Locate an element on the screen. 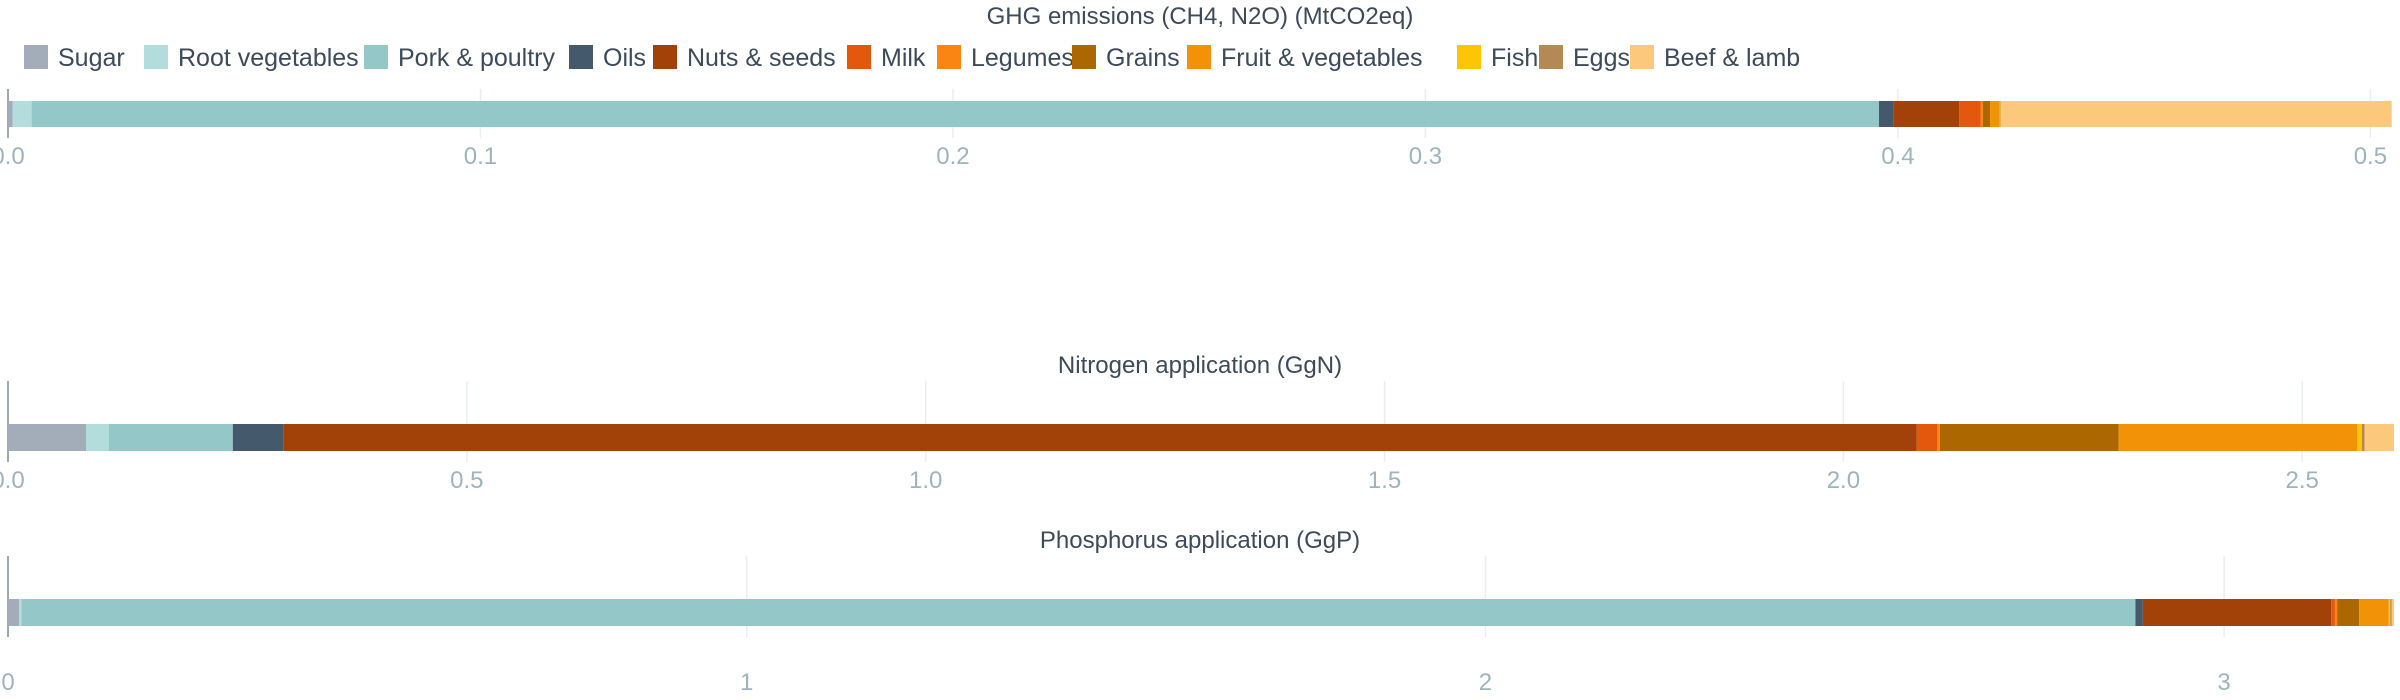 Image resolution: width=2400 pixels, height=700 pixels. legend-swatch-root-vegetables is located at coordinates (156, 57).